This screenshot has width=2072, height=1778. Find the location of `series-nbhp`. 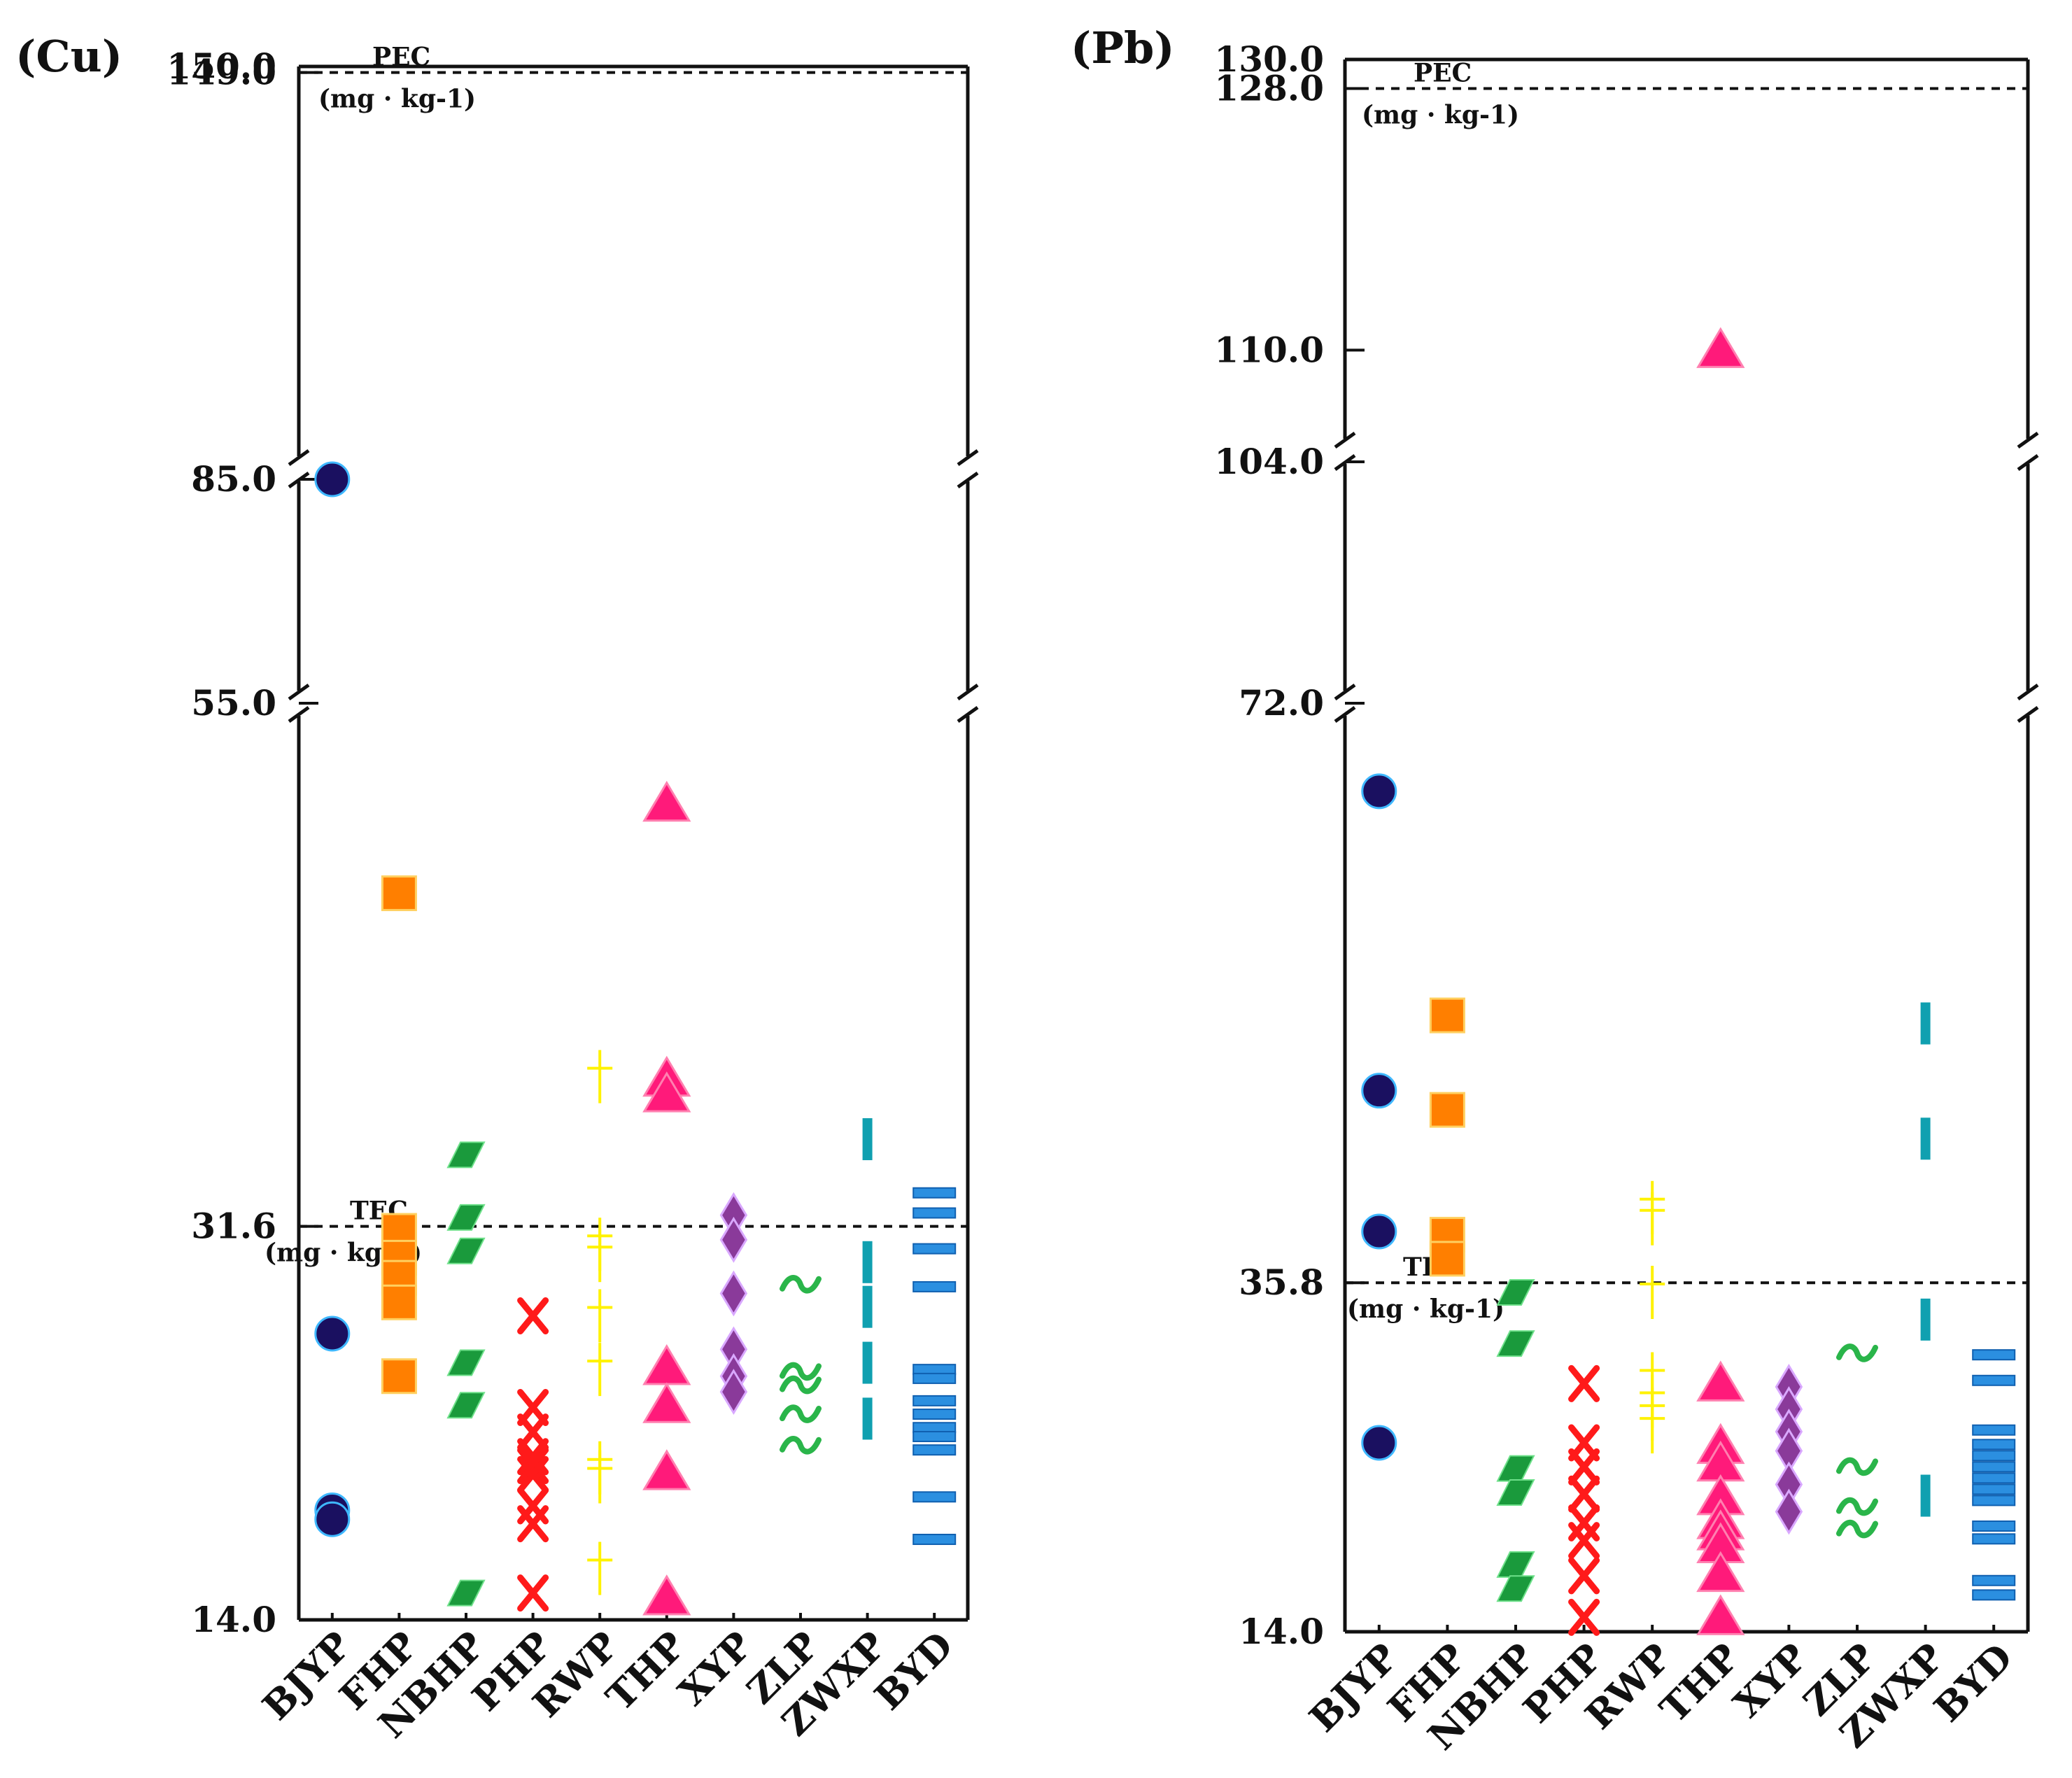

series-nbhp is located at coordinates (1515, 1440).